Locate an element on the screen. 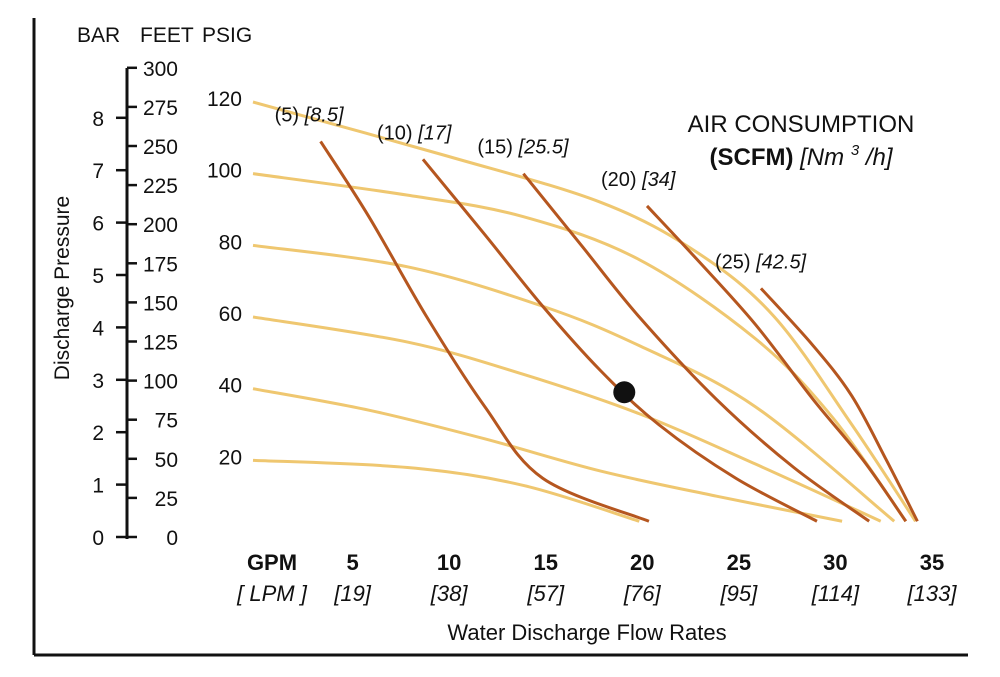 The image size is (1000, 677). y-axis-title: Discharge Pressure is located at coordinates (62, 288).